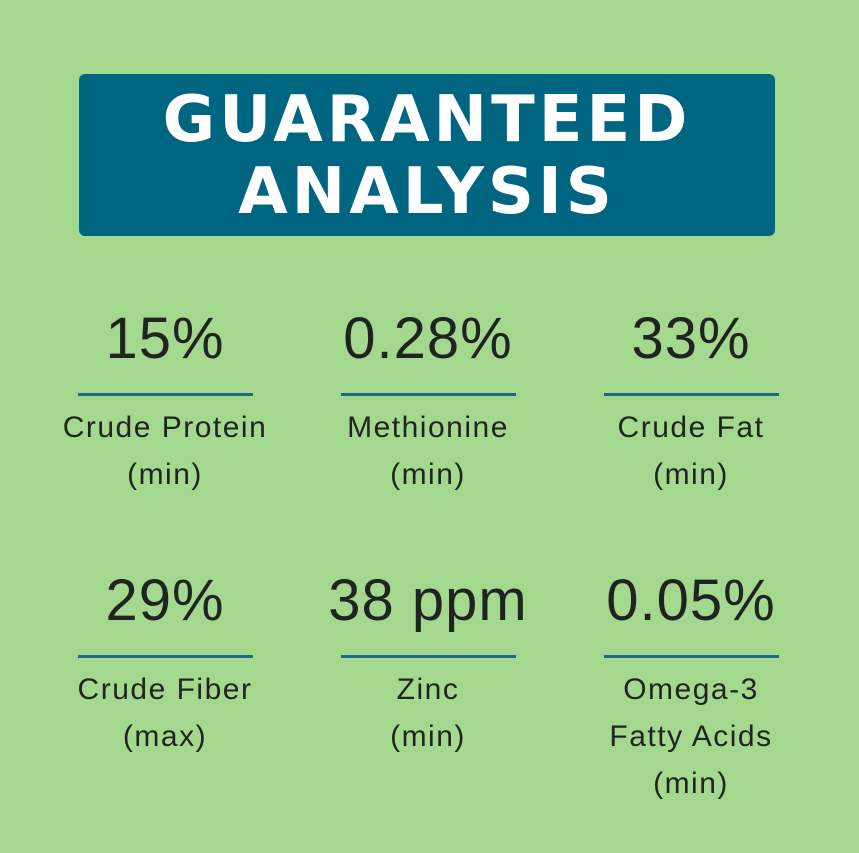  I want to click on item-label: Zinc, so click(428, 689).